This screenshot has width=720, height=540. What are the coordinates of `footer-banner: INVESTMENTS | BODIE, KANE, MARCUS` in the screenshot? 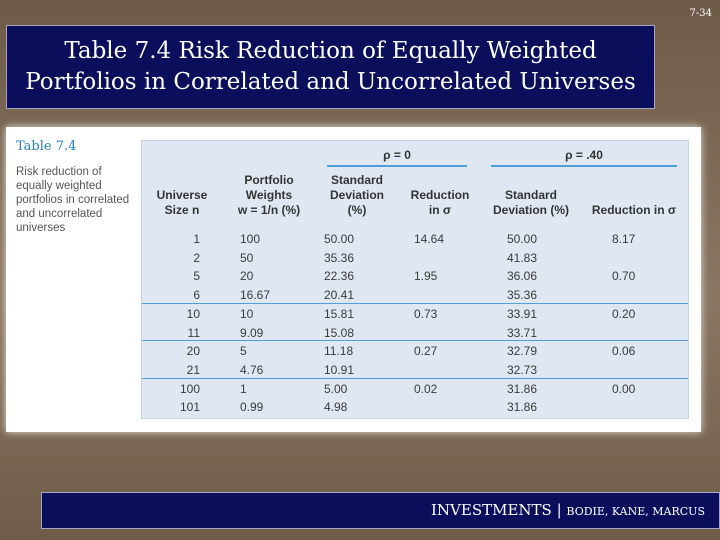 It's located at (380, 510).